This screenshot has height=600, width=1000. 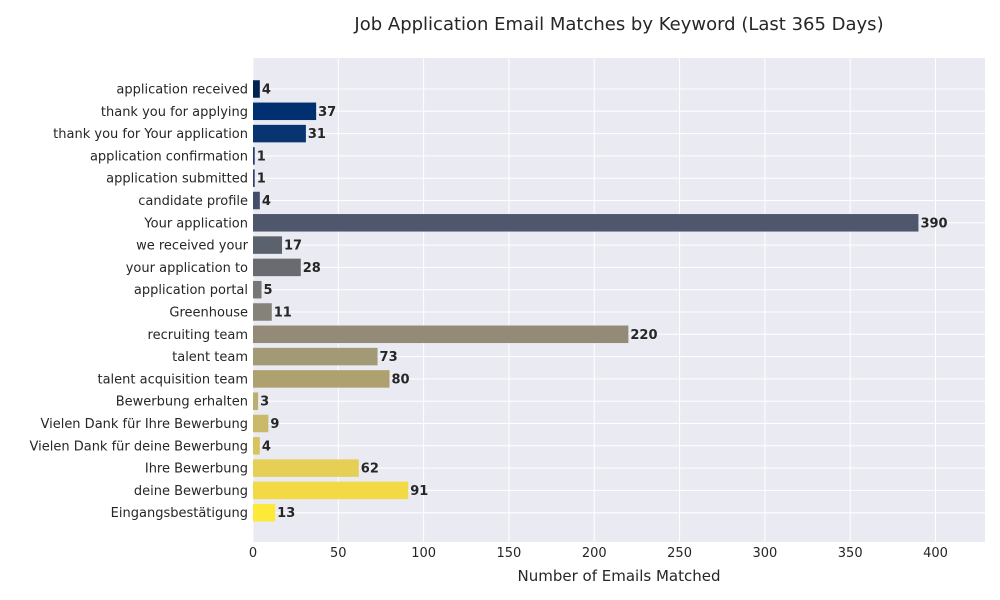 What do you see at coordinates (338, 553) in the screenshot?
I see `x-tick-label: 50` at bounding box center [338, 553].